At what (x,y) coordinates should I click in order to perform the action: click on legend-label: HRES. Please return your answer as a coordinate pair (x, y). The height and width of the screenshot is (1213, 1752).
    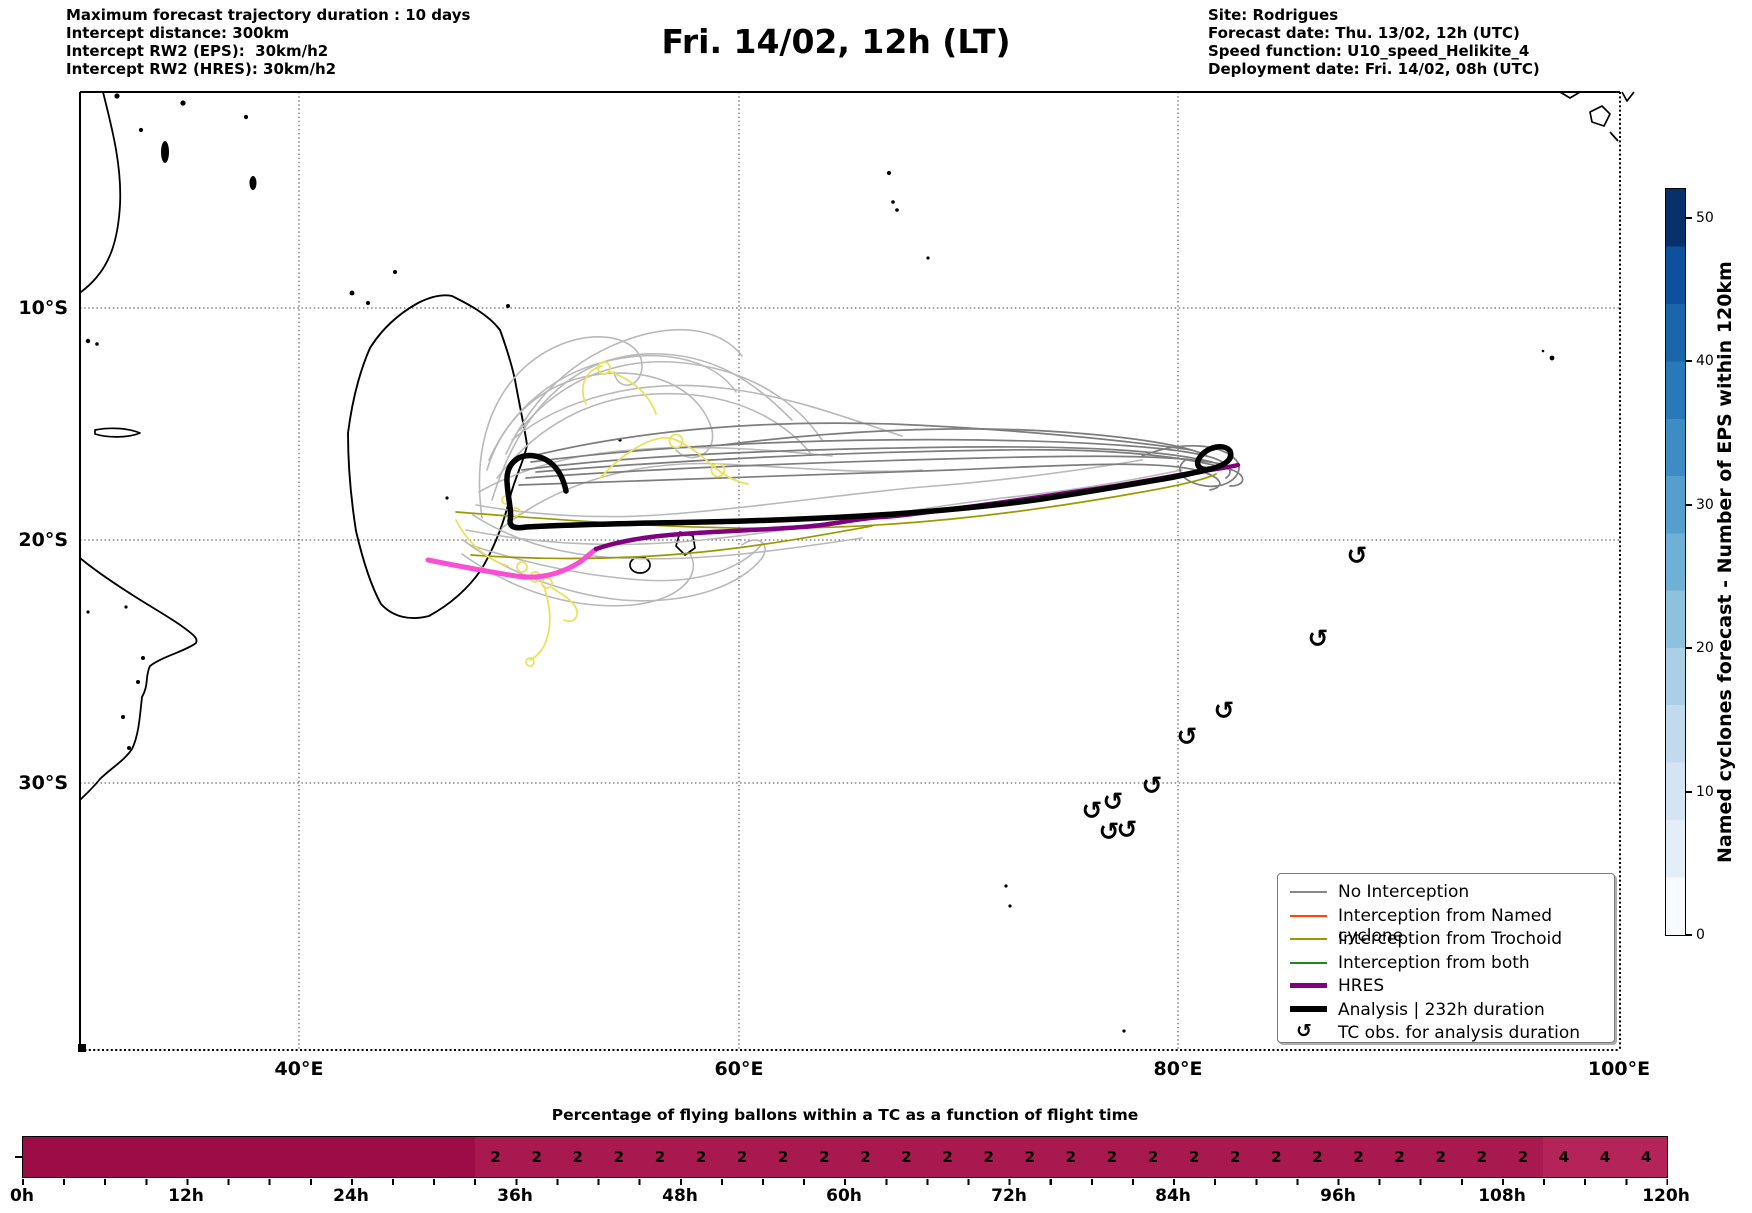
    Looking at the image, I should click on (1361, 986).